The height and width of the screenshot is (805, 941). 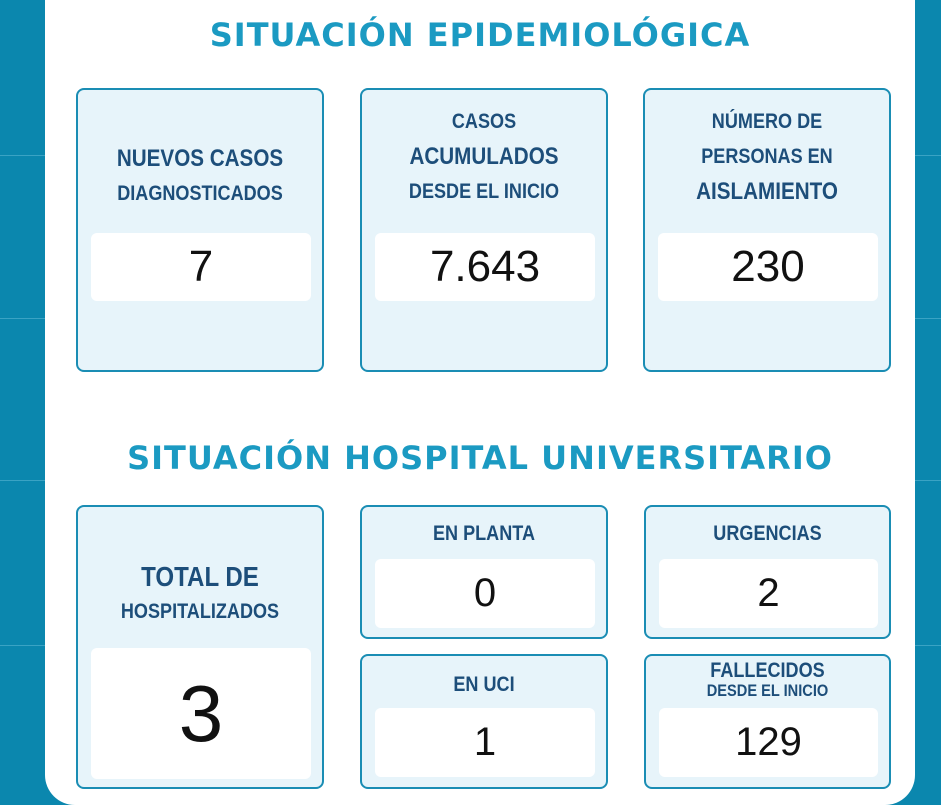 I want to click on label-line: EN PLANTA, so click(x=483, y=533).